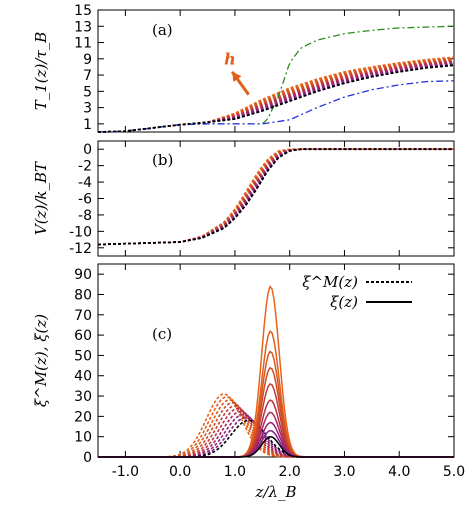 The image size is (468, 506). I want to click on y-tick-label: 10, so click(83, 438).